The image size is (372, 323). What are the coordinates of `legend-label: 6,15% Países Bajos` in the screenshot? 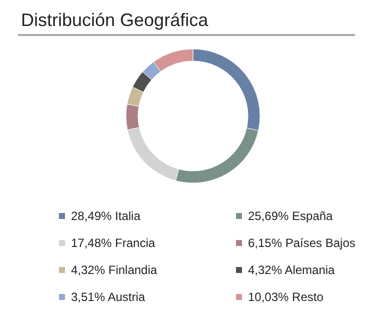 It's located at (302, 243).